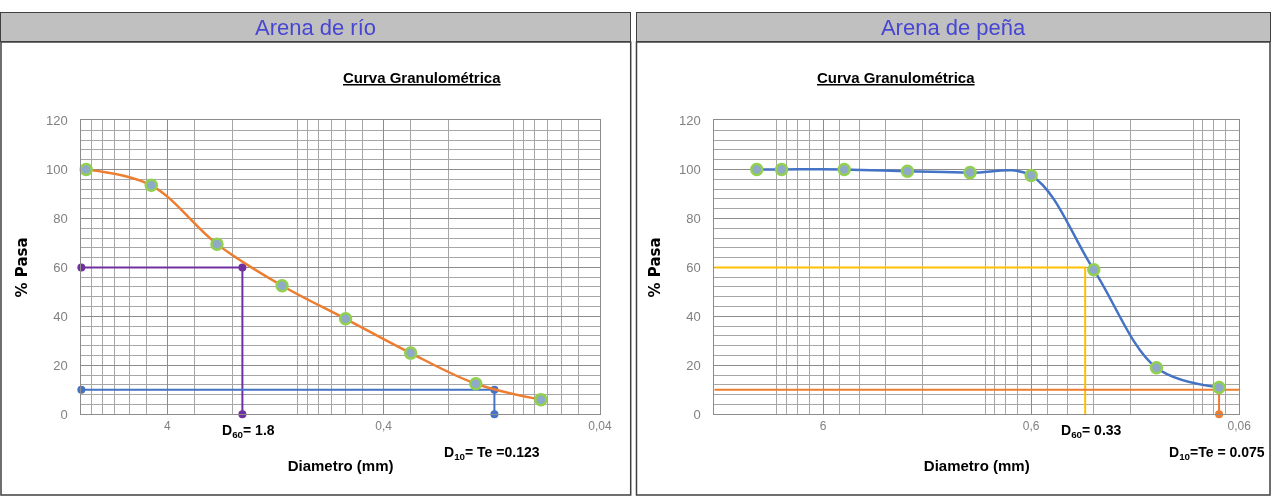 The height and width of the screenshot is (504, 1283). What do you see at coordinates (492, 453) in the screenshot?
I see `annotation: D$_{10}$= Te =0.123` at bounding box center [492, 453].